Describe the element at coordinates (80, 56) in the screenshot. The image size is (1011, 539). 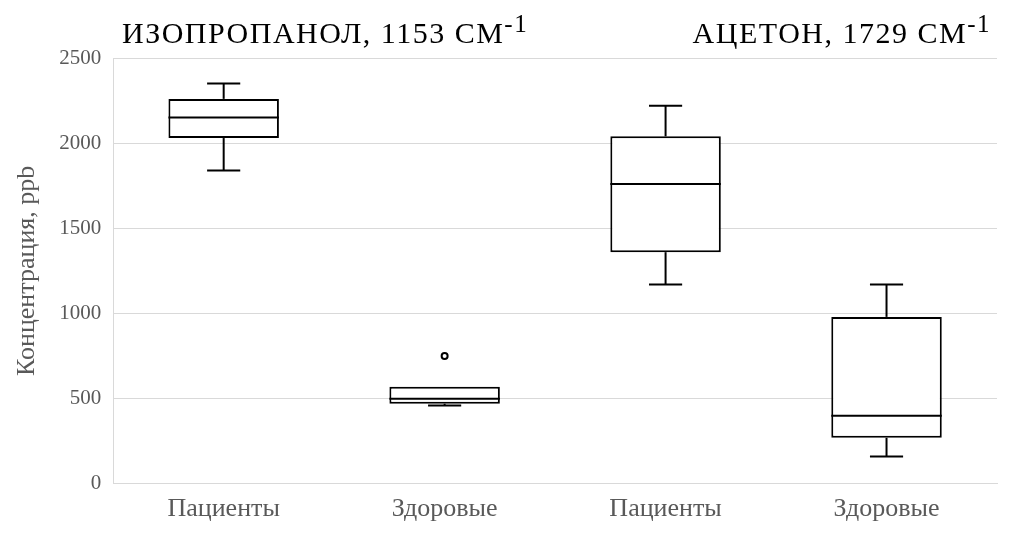
I see `y-tick-label: 2500` at that location.